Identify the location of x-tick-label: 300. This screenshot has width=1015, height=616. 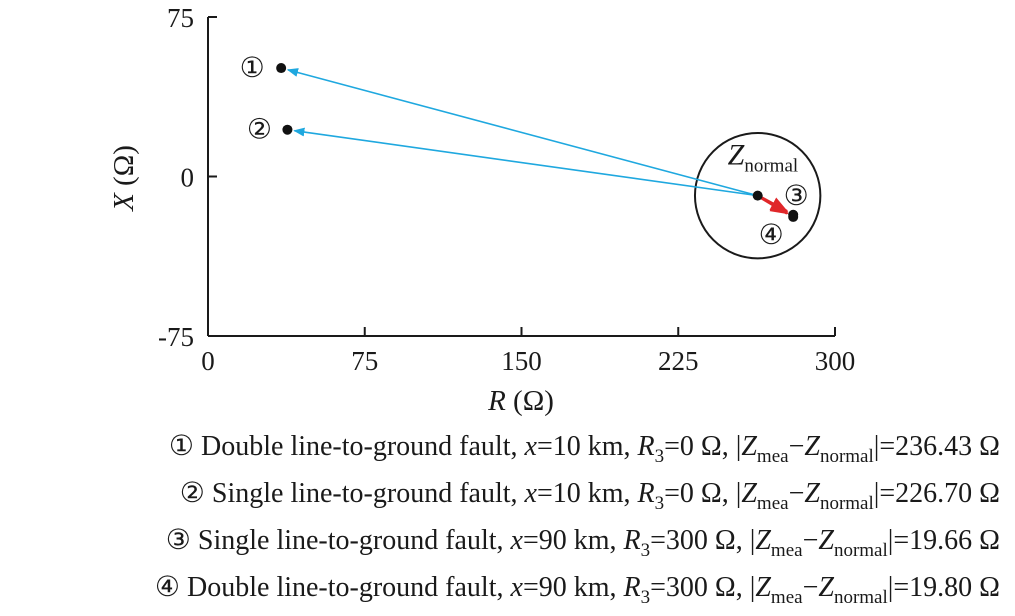
(835, 361).